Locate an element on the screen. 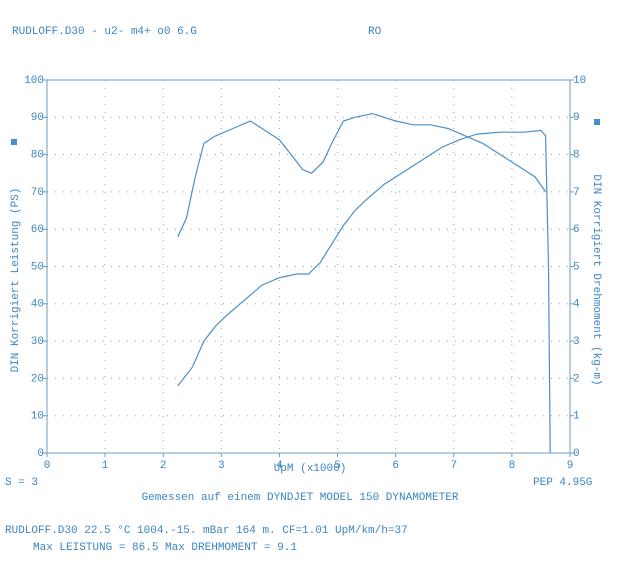 The image size is (617, 580). x-tick-label: 0 is located at coordinates (47, 466).